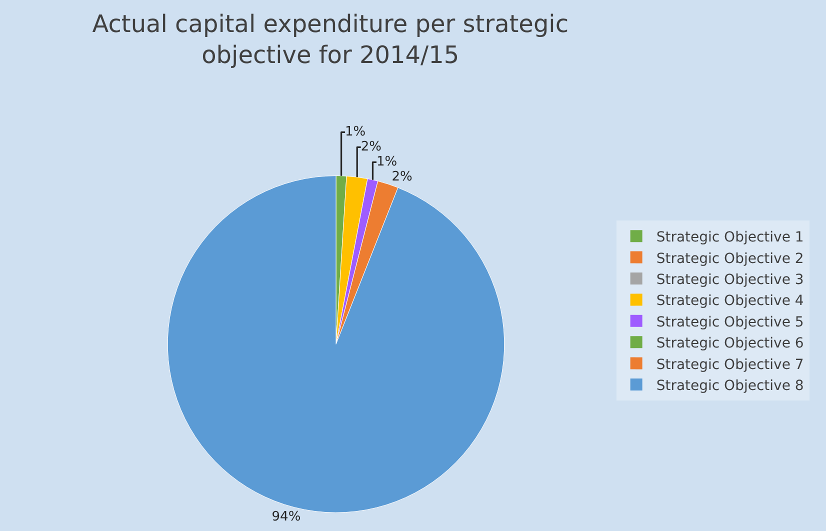 The image size is (826, 531). Describe the element at coordinates (730, 344) in the screenshot. I see `legend-label: Strategic Objective 6` at that location.